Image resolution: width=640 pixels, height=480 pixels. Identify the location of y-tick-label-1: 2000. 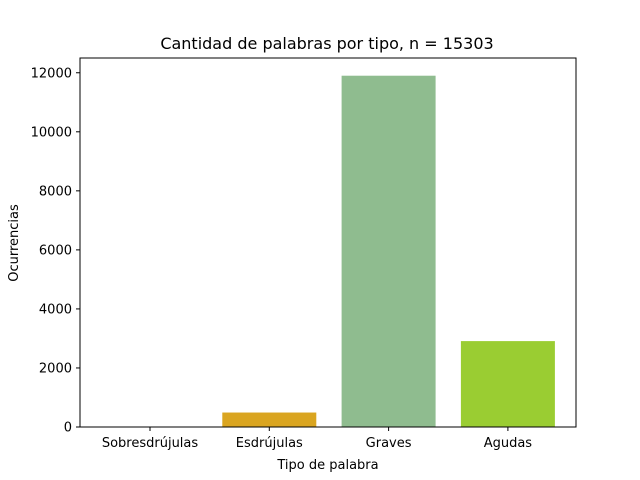
(55, 368).